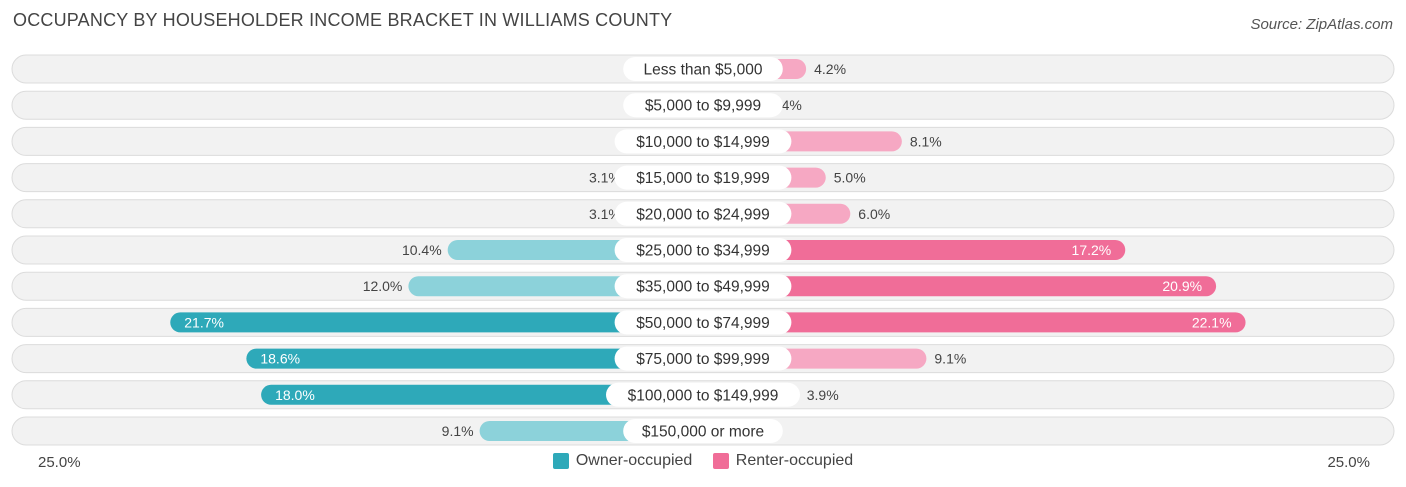 The width and height of the screenshot is (1406, 487). What do you see at coordinates (794, 460) in the screenshot?
I see `legend-label-renter: Renter-occupied` at bounding box center [794, 460].